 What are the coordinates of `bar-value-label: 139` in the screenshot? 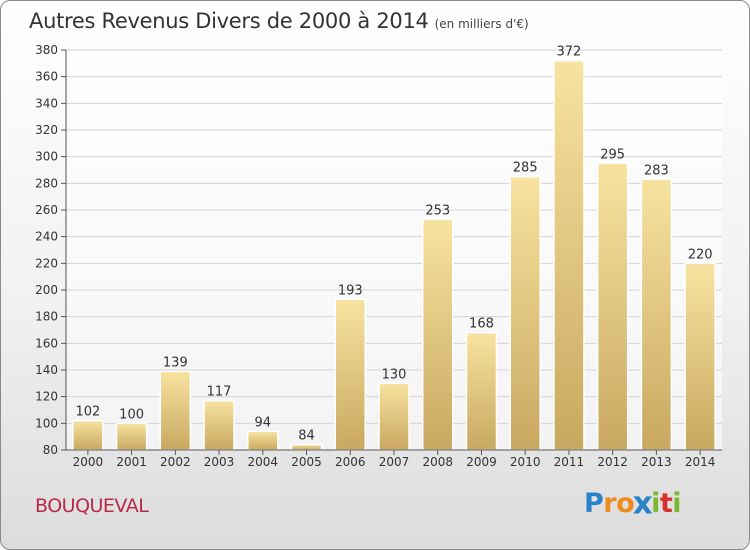 It's located at (175, 362).